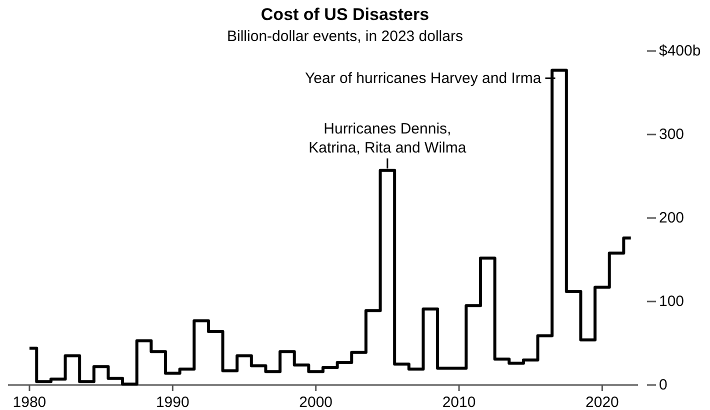 The width and height of the screenshot is (710, 410). What do you see at coordinates (671, 134) in the screenshot?
I see `y-tick-label: 300` at bounding box center [671, 134].